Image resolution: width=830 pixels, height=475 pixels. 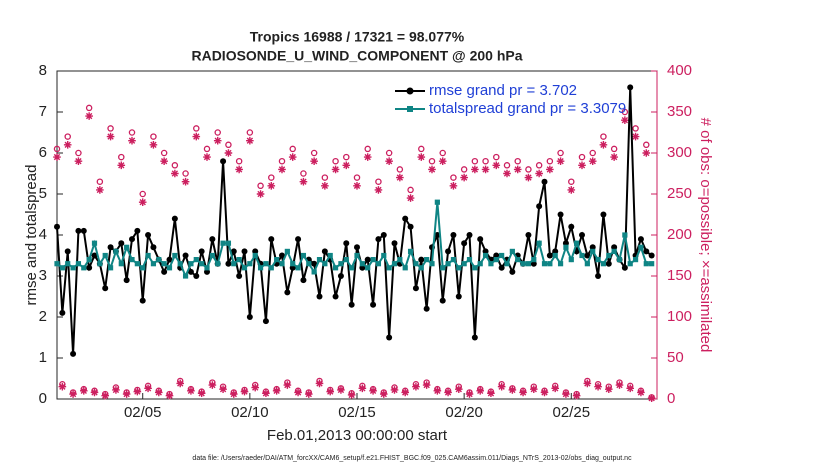 What do you see at coordinates (357, 412) in the screenshot?
I see `x-tick-label: 02/15` at bounding box center [357, 412].